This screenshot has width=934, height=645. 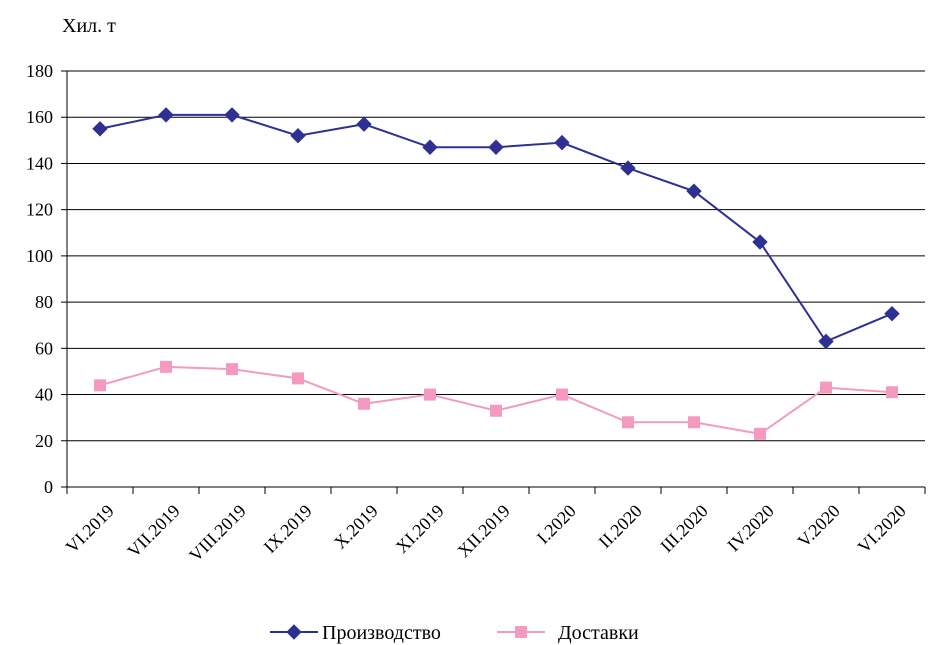 What do you see at coordinates (683, 528) in the screenshot?
I see `x-tick-label-III.2020: III.2020` at bounding box center [683, 528].